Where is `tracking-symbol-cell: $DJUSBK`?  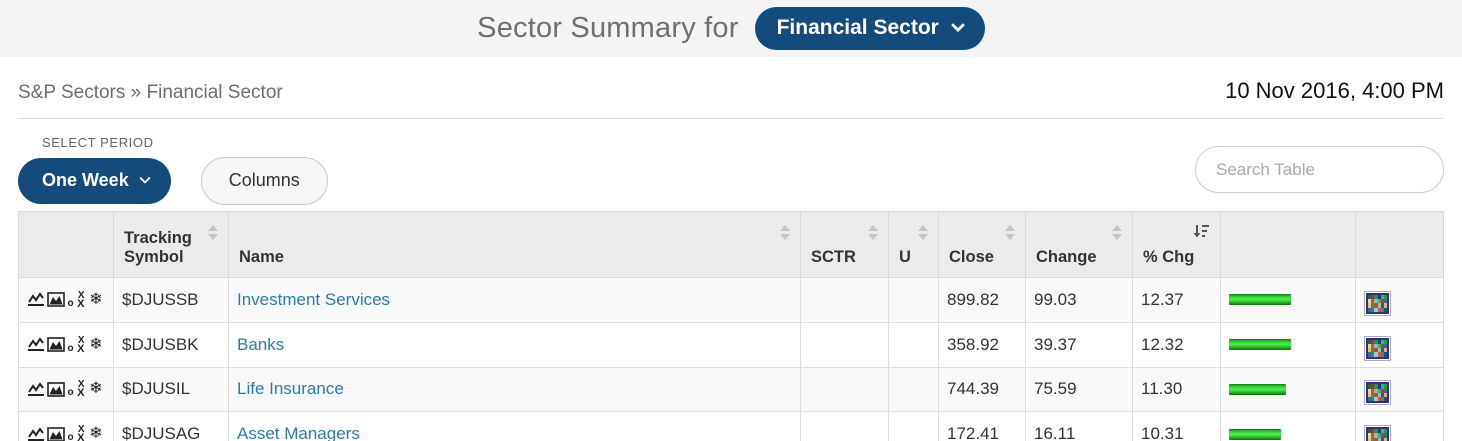
tracking-symbol-cell: $DJUSBK is located at coordinates (171, 344).